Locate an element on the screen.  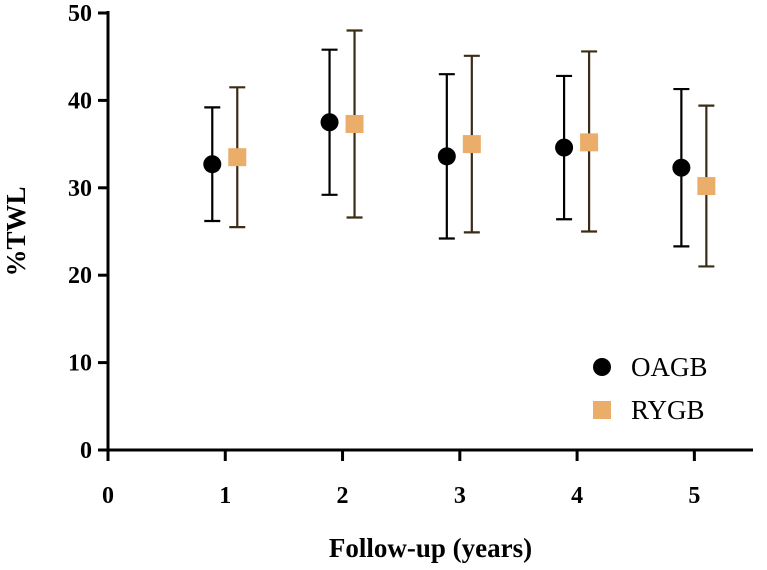
y-tick-label: 10 is located at coordinates (80, 364).